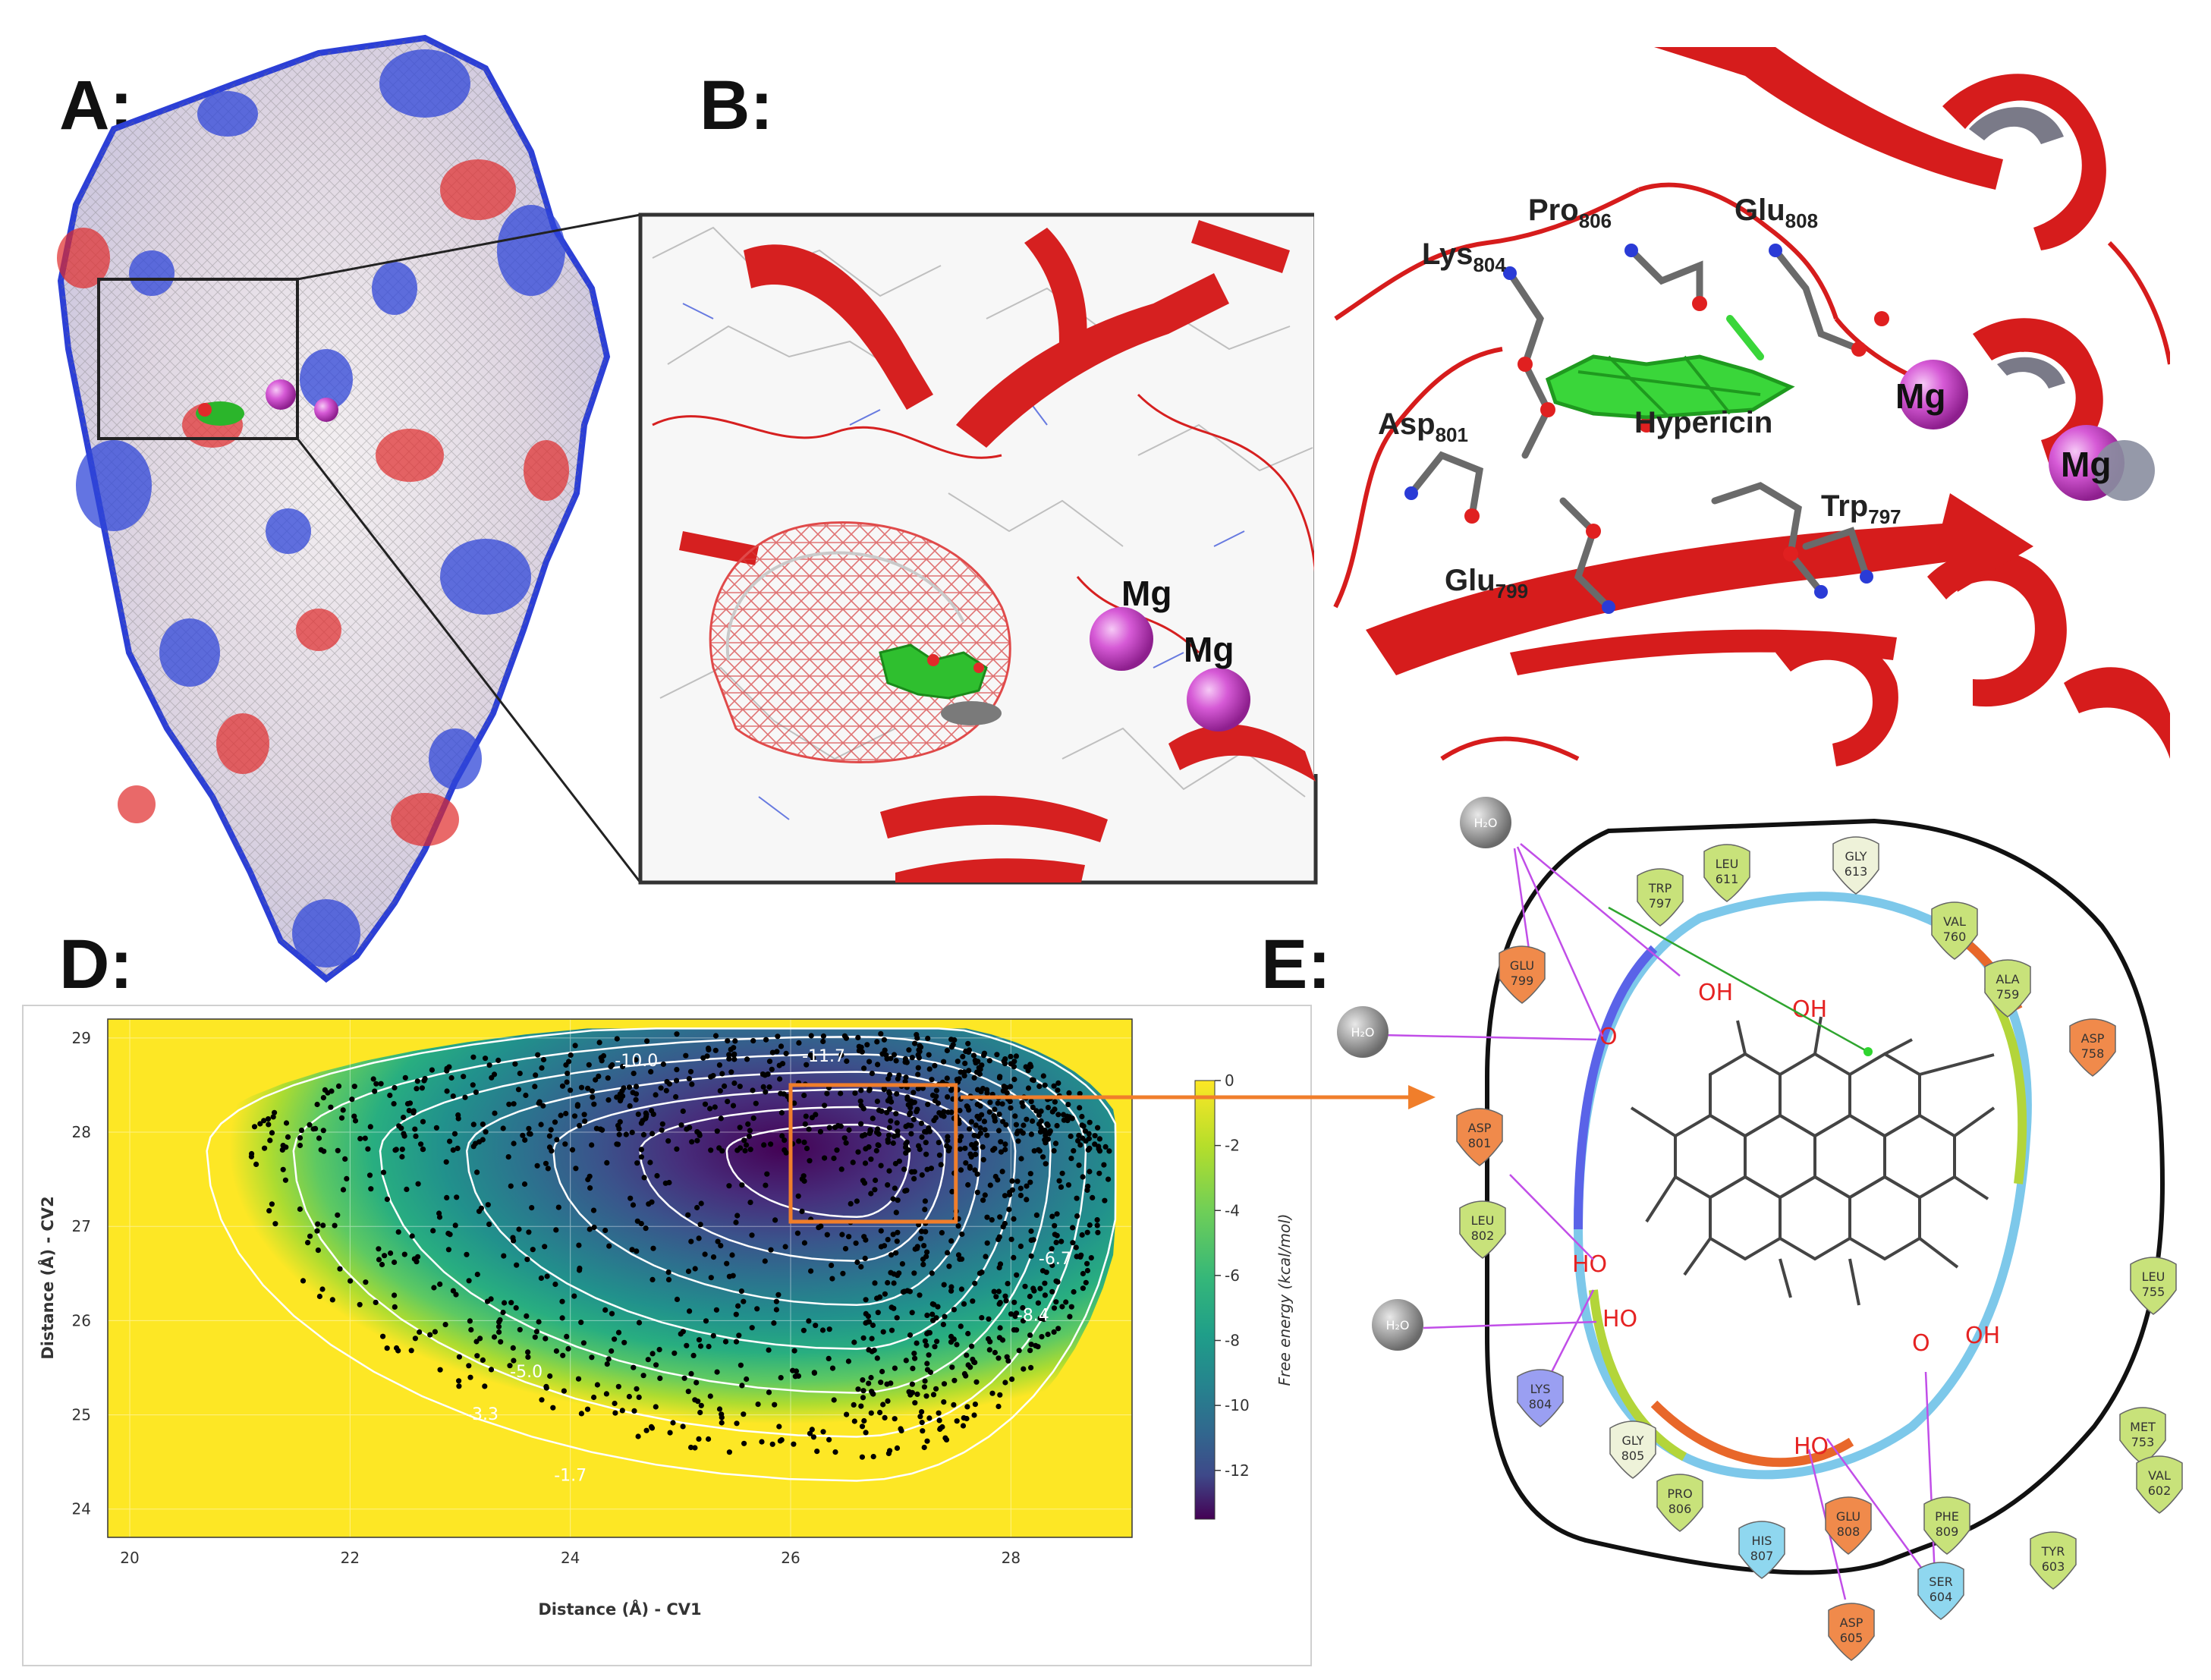  Describe the element at coordinates (1121, 639) in the screenshot. I see `mg-ion-b1` at that location.